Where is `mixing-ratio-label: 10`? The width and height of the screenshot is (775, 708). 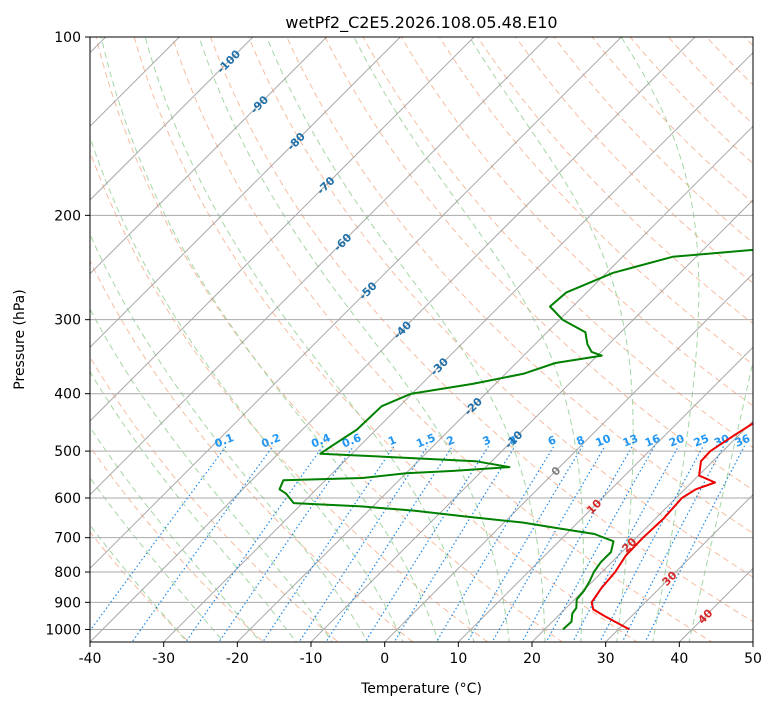
mixing-ratio-label: 10 is located at coordinates (603, 441).